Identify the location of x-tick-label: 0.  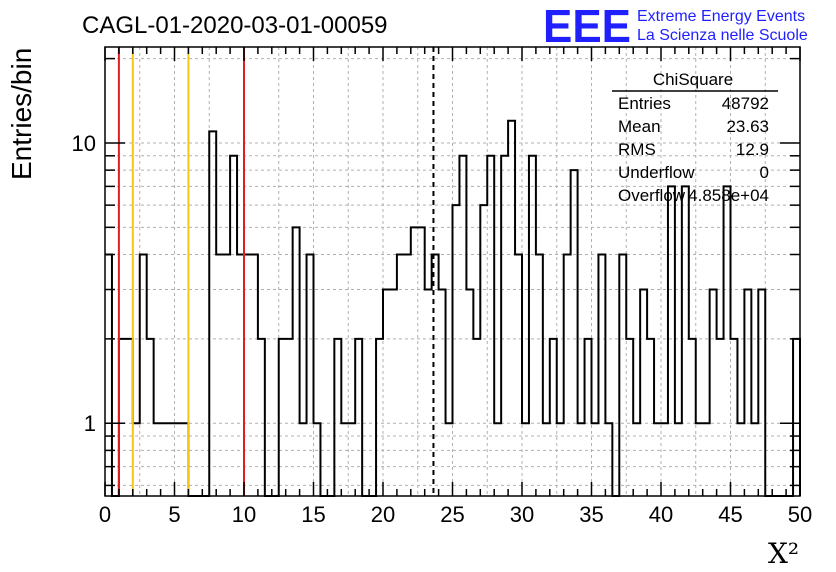
(105, 514).